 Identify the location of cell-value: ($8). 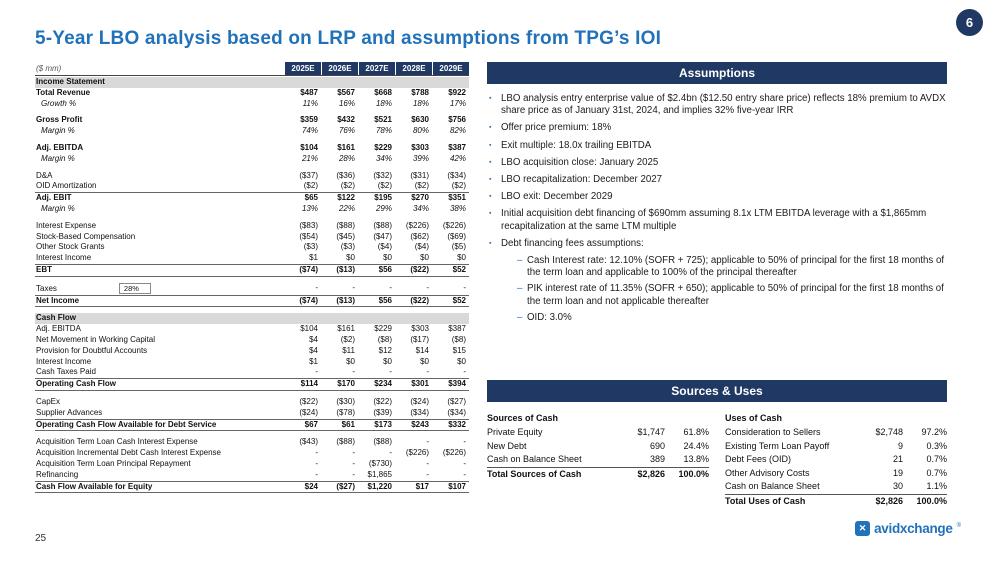
(384, 339).